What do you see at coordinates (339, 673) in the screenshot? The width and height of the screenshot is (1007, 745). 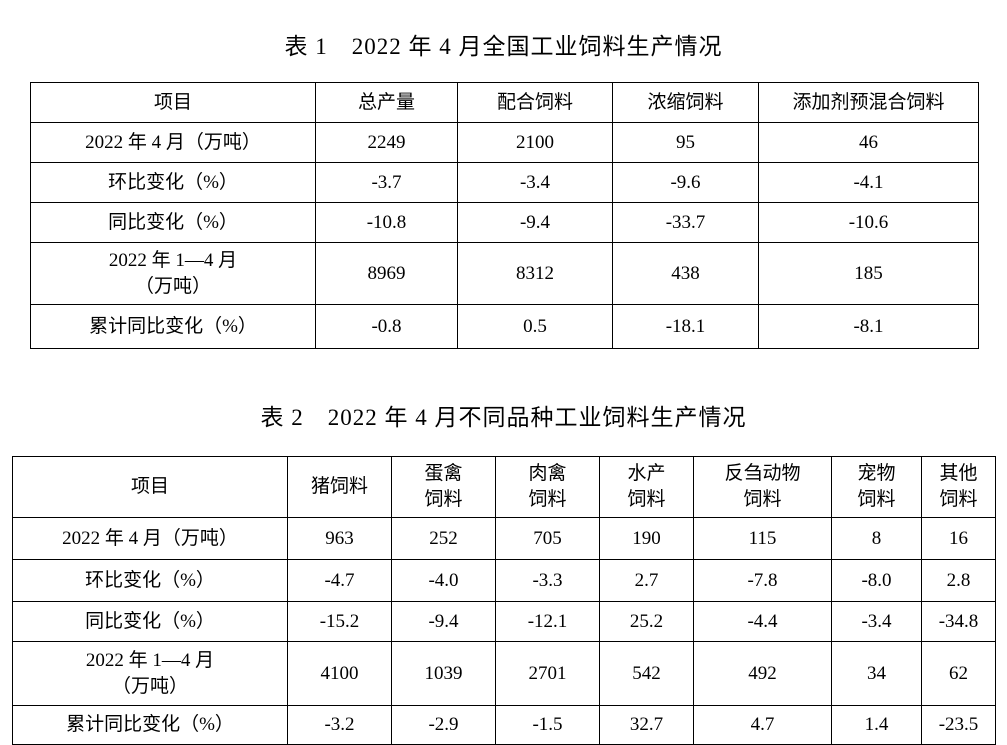 I see `data-cell: 4100` at bounding box center [339, 673].